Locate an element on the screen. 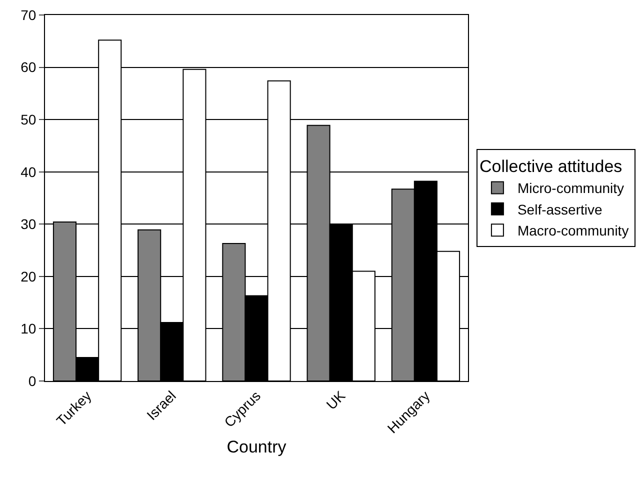  y-tick-label: 40 is located at coordinates (28, 172).